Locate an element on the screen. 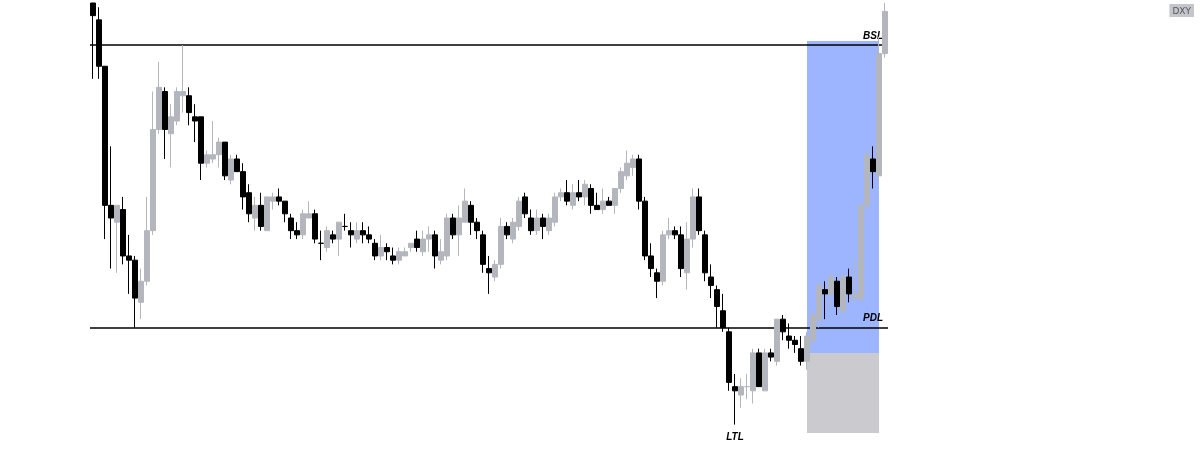 Image resolution: width=1200 pixels, height=469 pixels. ref-line-label: BSL is located at coordinates (873, 35).